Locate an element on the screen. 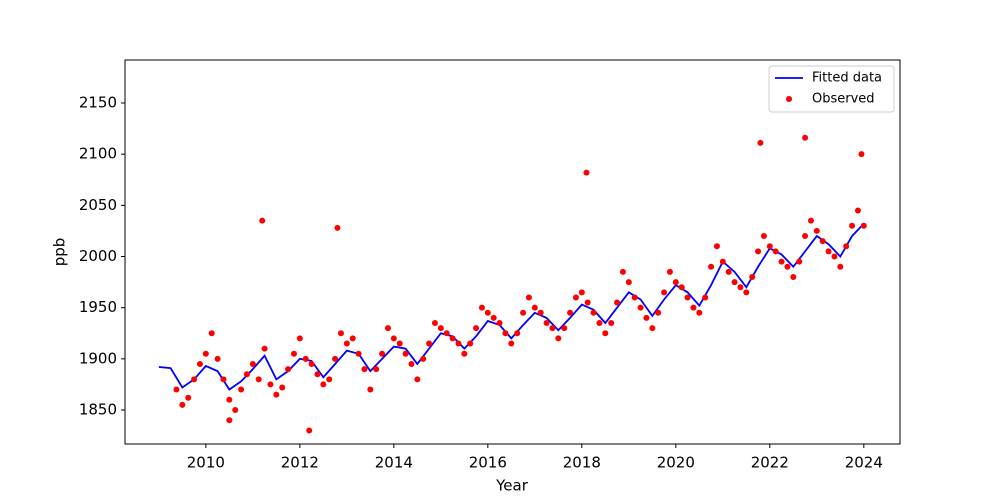  x-tick-label: 2010 is located at coordinates (206, 463).